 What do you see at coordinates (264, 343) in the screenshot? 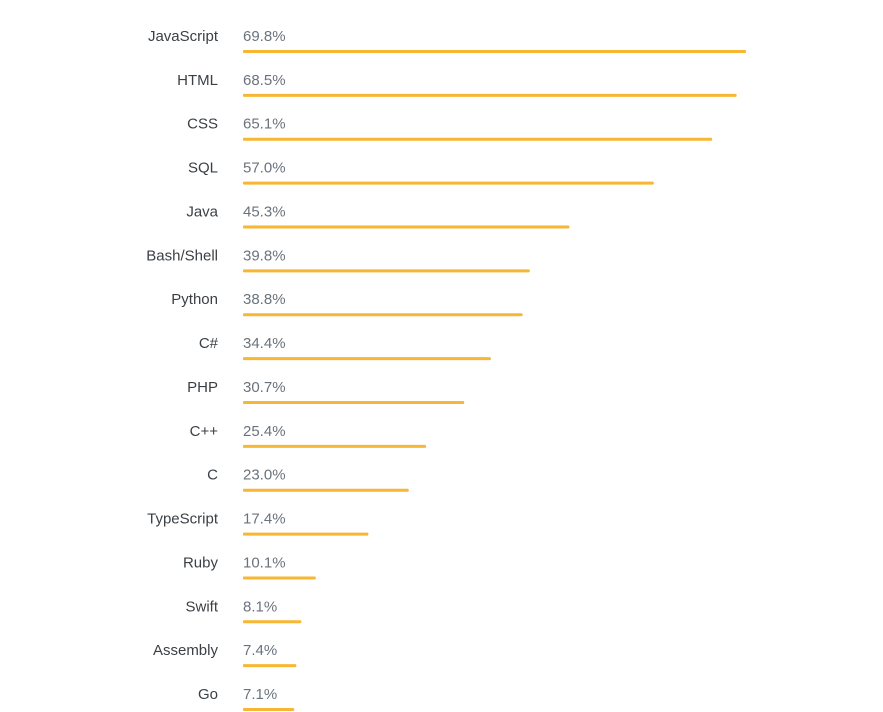
I see `value-label-c: 34.4%` at bounding box center [264, 343].